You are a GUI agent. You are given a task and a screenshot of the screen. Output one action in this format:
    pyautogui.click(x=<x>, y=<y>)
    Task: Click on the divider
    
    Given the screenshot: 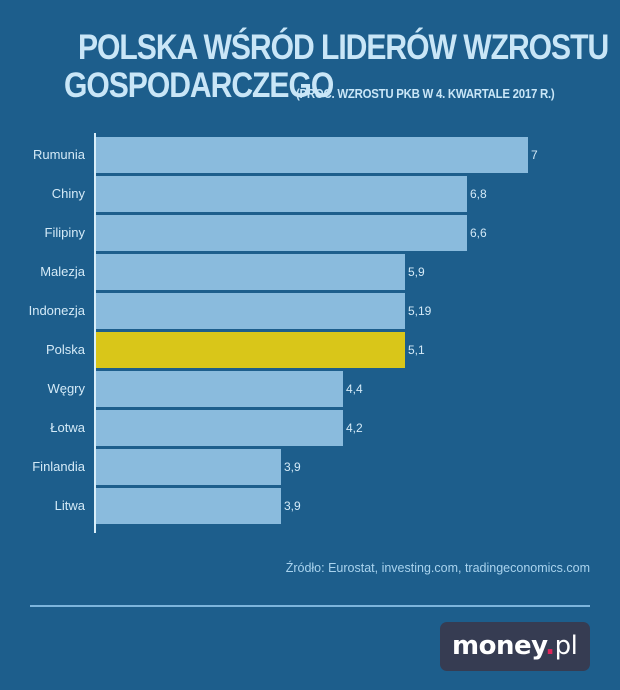 What is the action you would take?
    pyautogui.click(x=310, y=606)
    